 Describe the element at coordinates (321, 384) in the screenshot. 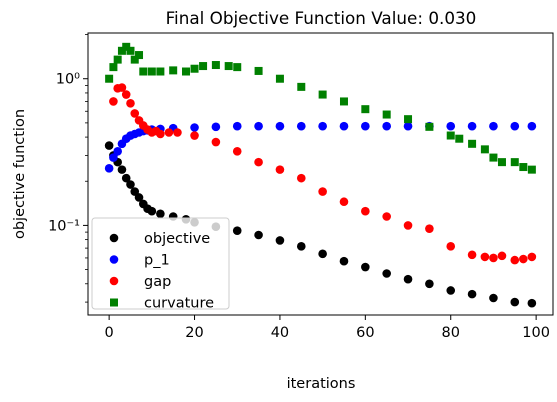

I see `x-axis-label: iterations` at that location.